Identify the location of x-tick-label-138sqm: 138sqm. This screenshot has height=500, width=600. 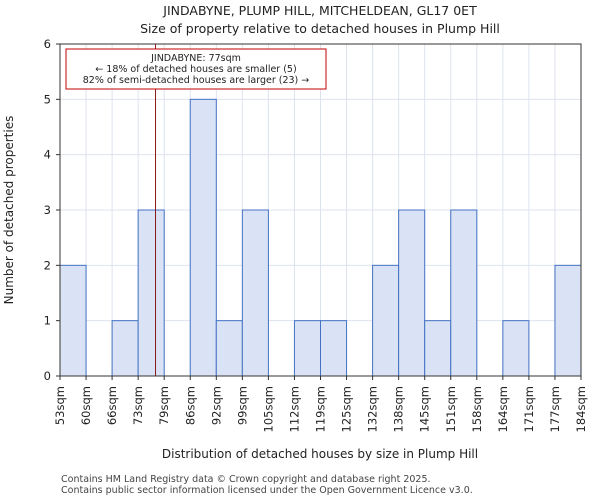
(399, 409).